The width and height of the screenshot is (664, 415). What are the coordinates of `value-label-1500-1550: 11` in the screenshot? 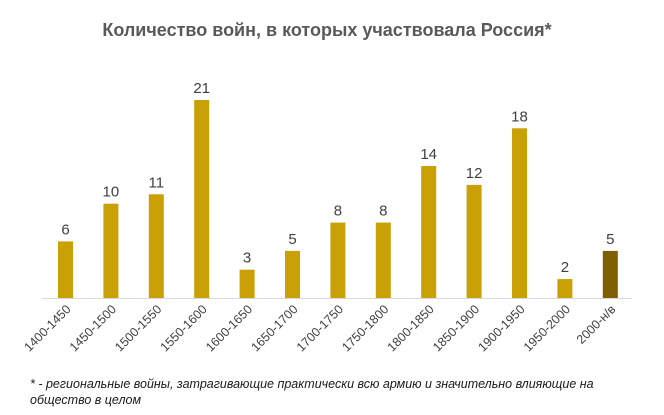 It's located at (157, 182).